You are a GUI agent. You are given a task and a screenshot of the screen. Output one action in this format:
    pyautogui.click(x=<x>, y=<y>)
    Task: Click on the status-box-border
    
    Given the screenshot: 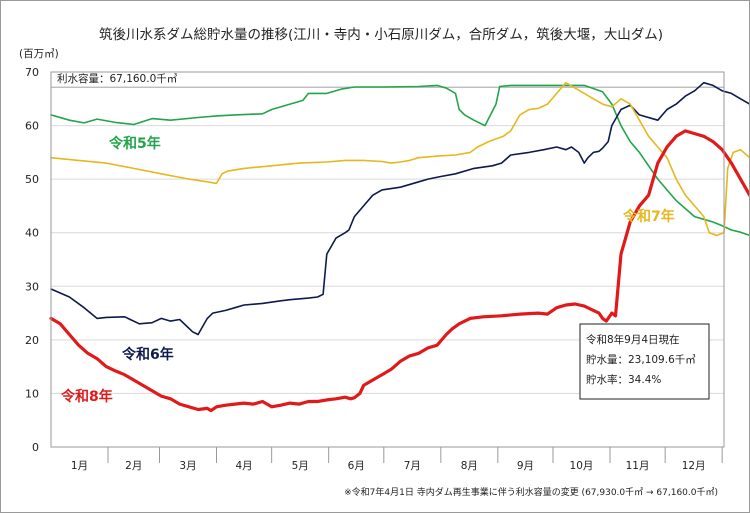 What is the action you would take?
    pyautogui.click(x=644, y=361)
    